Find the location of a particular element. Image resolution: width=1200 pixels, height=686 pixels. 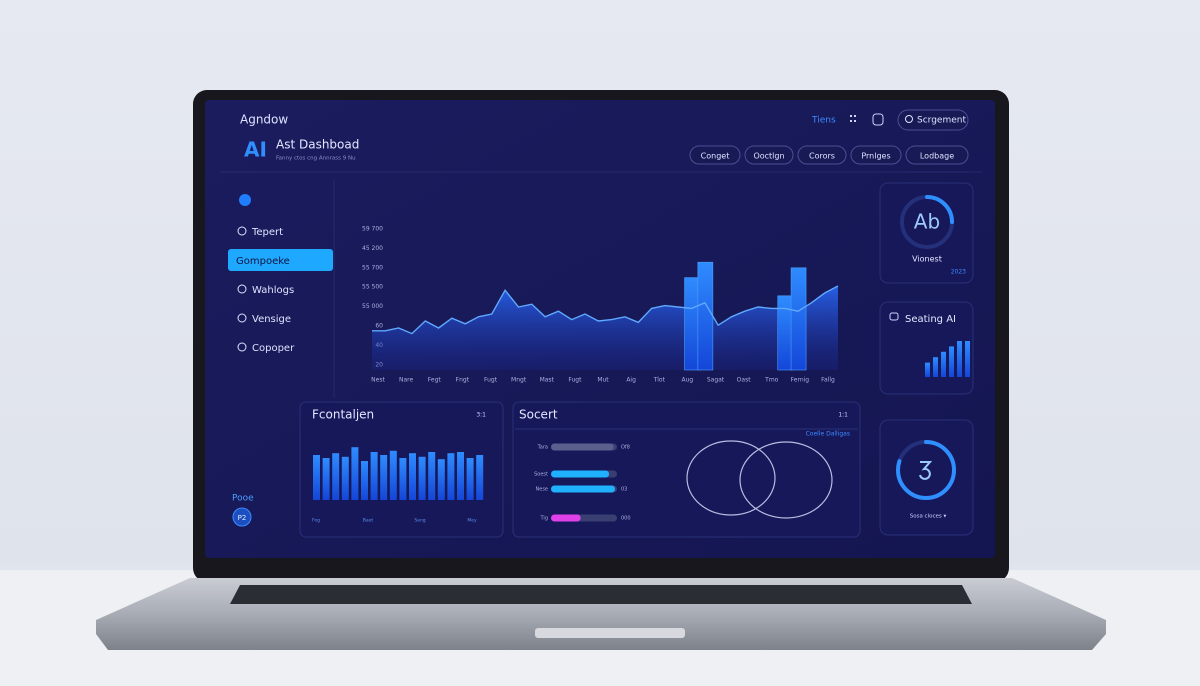

row-label: Soest is located at coordinates (541, 475).